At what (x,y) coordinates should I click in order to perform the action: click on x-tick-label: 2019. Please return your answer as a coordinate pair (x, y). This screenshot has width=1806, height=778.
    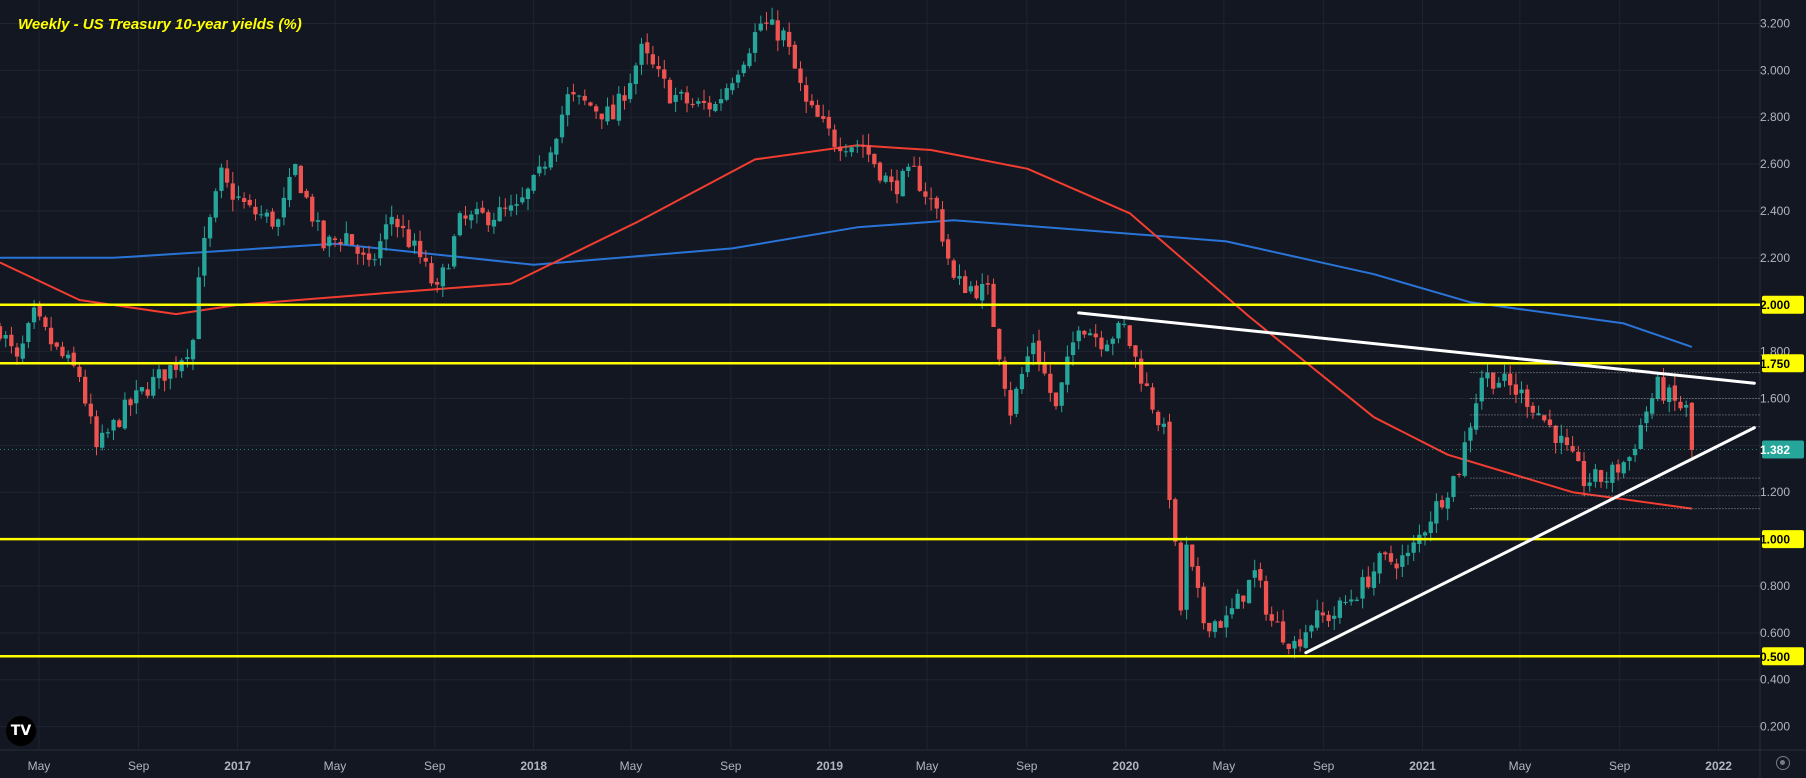
    Looking at the image, I should click on (829, 766).